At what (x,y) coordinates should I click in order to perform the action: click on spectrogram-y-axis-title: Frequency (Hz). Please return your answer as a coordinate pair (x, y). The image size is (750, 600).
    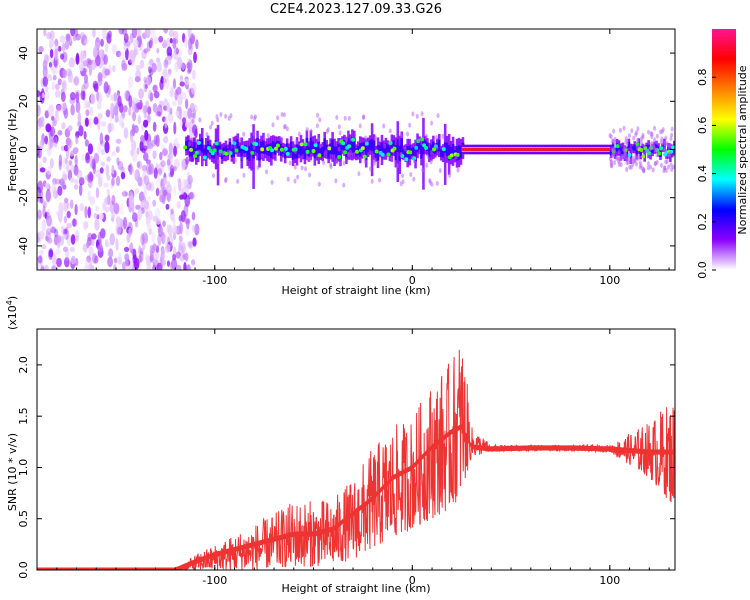
    Looking at the image, I should click on (12, 150).